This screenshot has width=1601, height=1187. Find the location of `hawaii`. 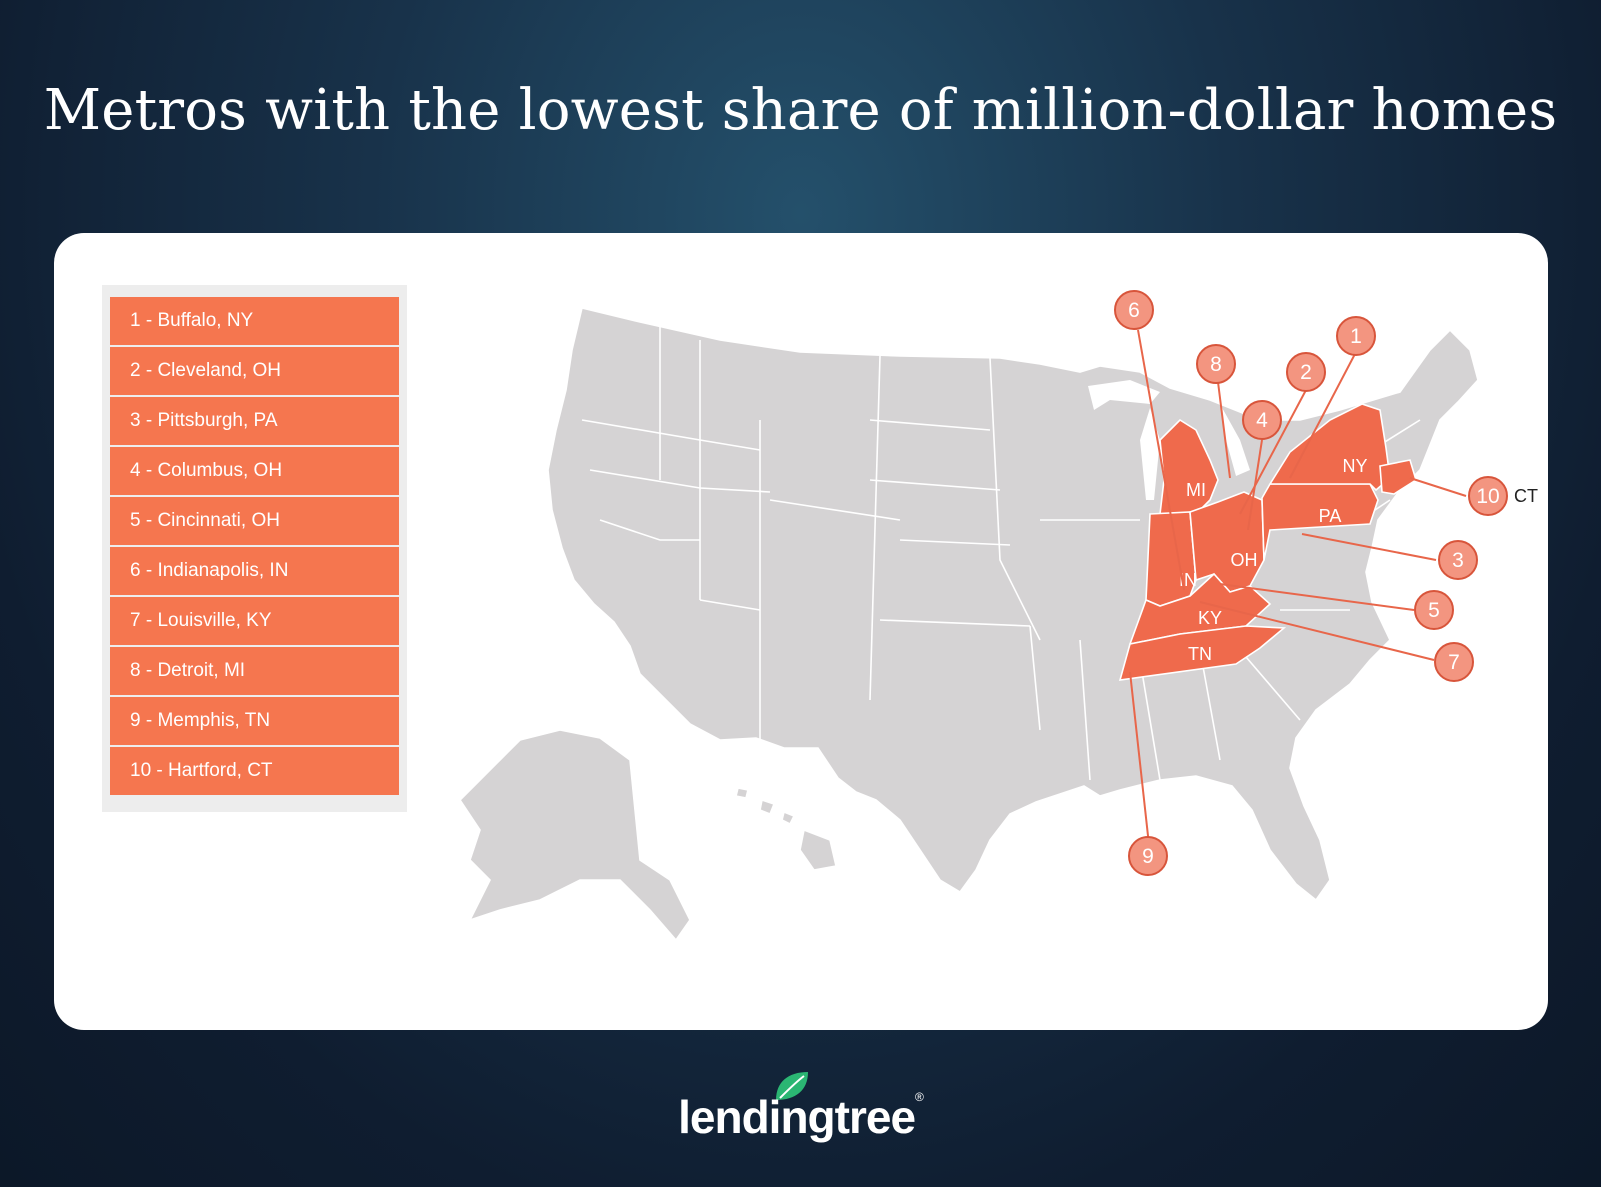

hawaii is located at coordinates (786, 829).